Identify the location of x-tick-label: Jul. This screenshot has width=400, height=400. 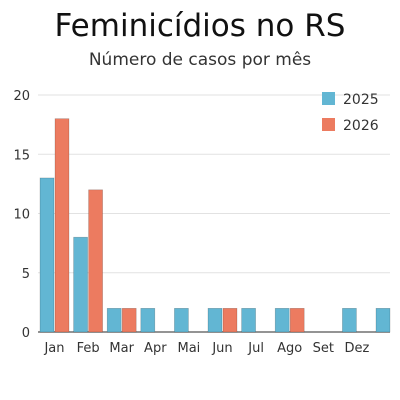
(255, 348).